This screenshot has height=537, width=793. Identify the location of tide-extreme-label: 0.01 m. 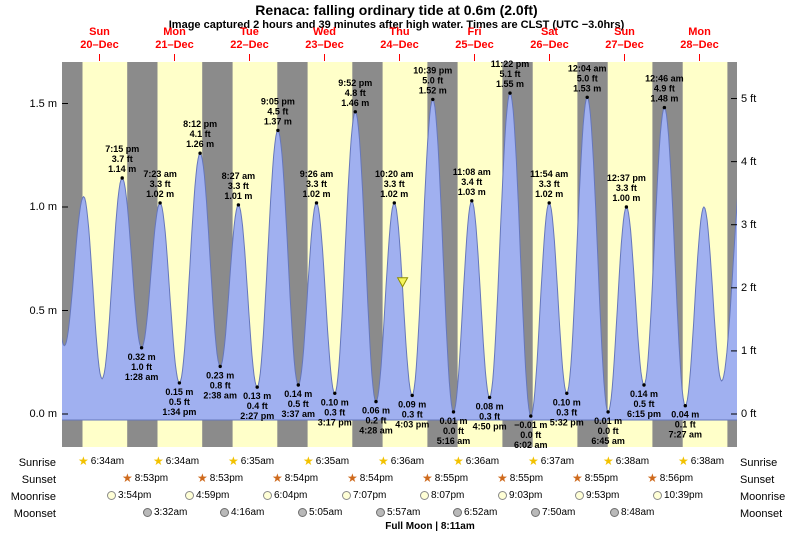
(608, 421).